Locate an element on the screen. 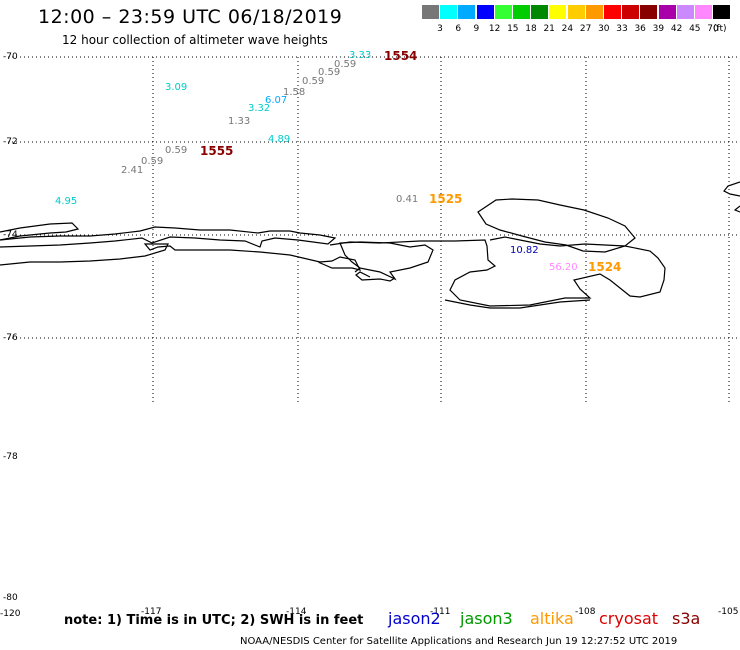  lat-label: -72 is located at coordinates (10, 142).